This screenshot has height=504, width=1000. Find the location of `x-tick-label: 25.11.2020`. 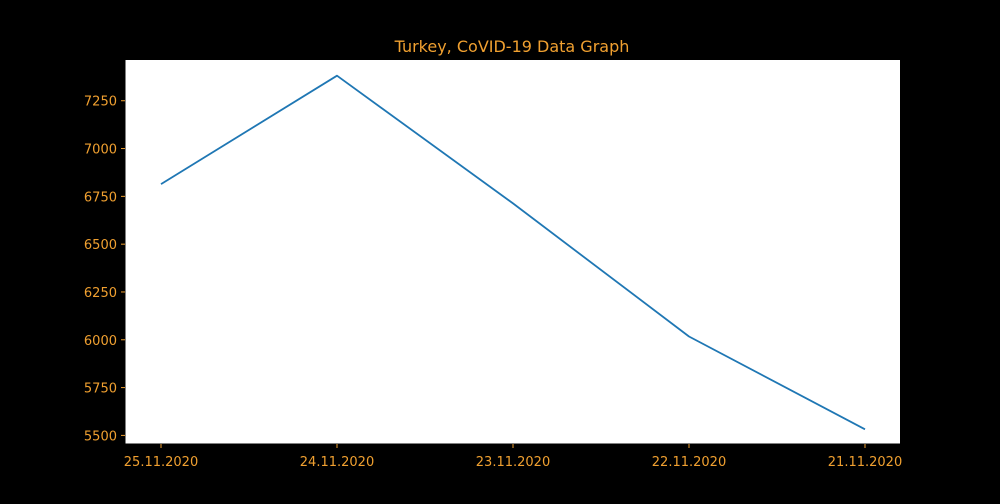

x-tick-label: 25.11.2020 is located at coordinates (161, 462).